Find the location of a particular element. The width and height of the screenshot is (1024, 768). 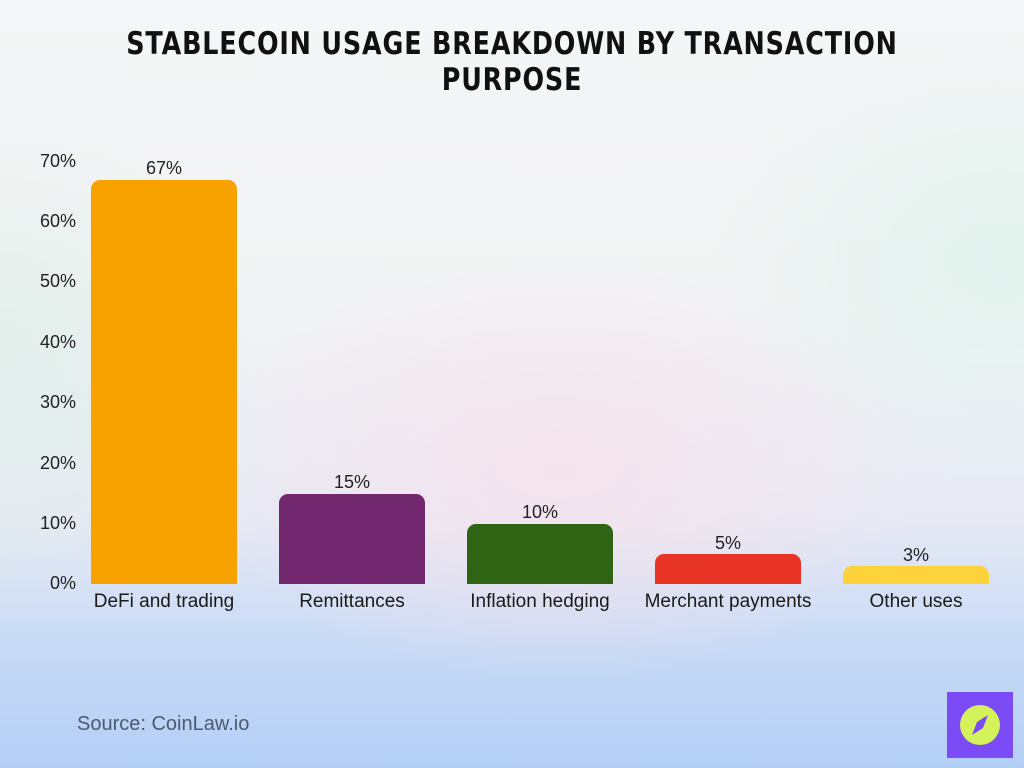

y-tick: 70% is located at coordinates (57, 161).